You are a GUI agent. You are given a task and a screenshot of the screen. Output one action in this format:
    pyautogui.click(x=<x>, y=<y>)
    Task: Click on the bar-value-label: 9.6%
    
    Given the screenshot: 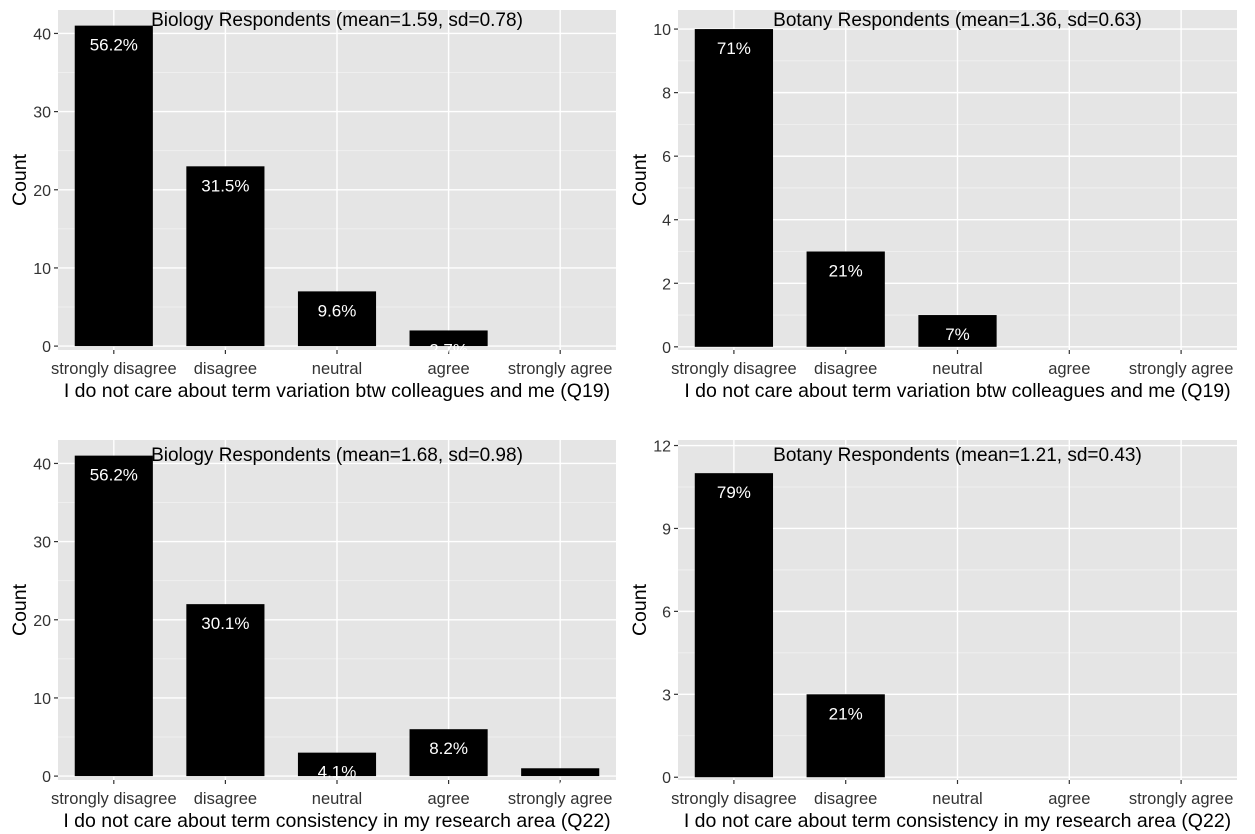 What is the action you would take?
    pyautogui.click(x=337, y=310)
    